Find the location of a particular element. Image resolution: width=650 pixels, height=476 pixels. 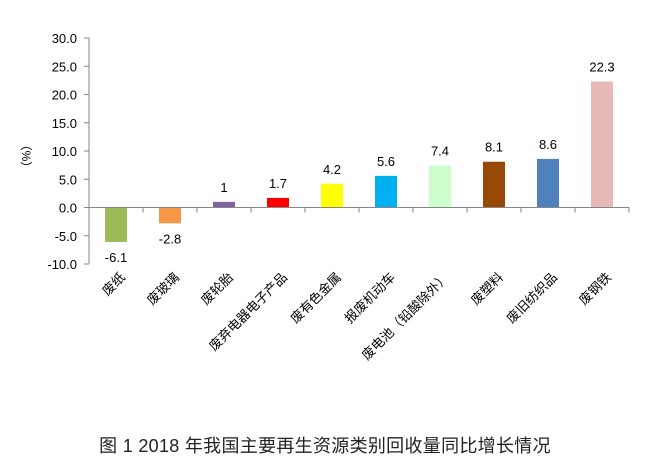

data-label: -6.1 is located at coordinates (116, 257).